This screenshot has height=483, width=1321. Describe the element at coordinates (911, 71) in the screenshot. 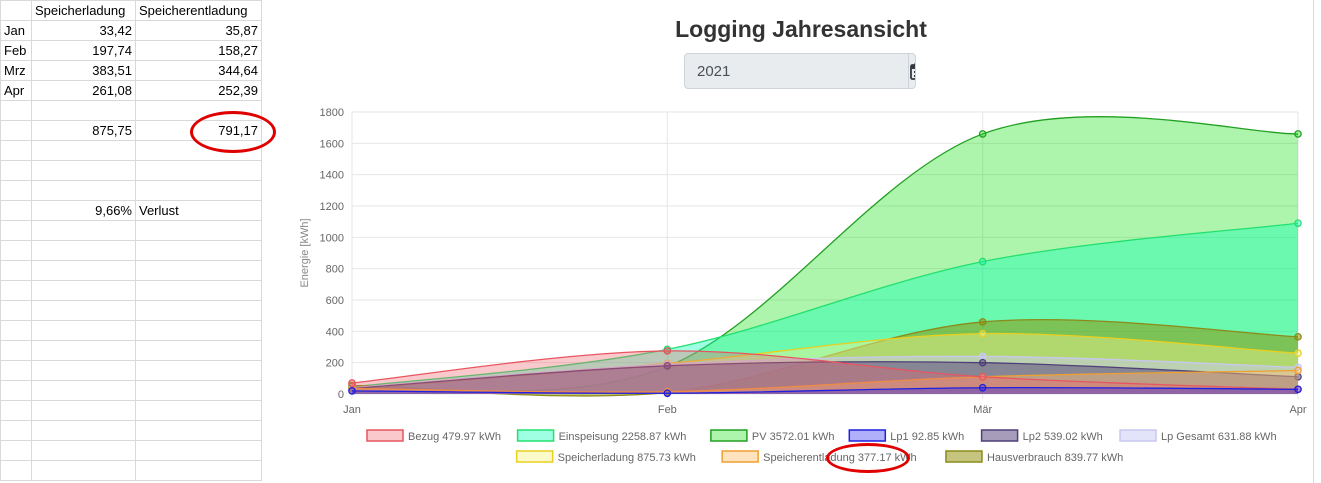

I see `calendar-button` at that location.